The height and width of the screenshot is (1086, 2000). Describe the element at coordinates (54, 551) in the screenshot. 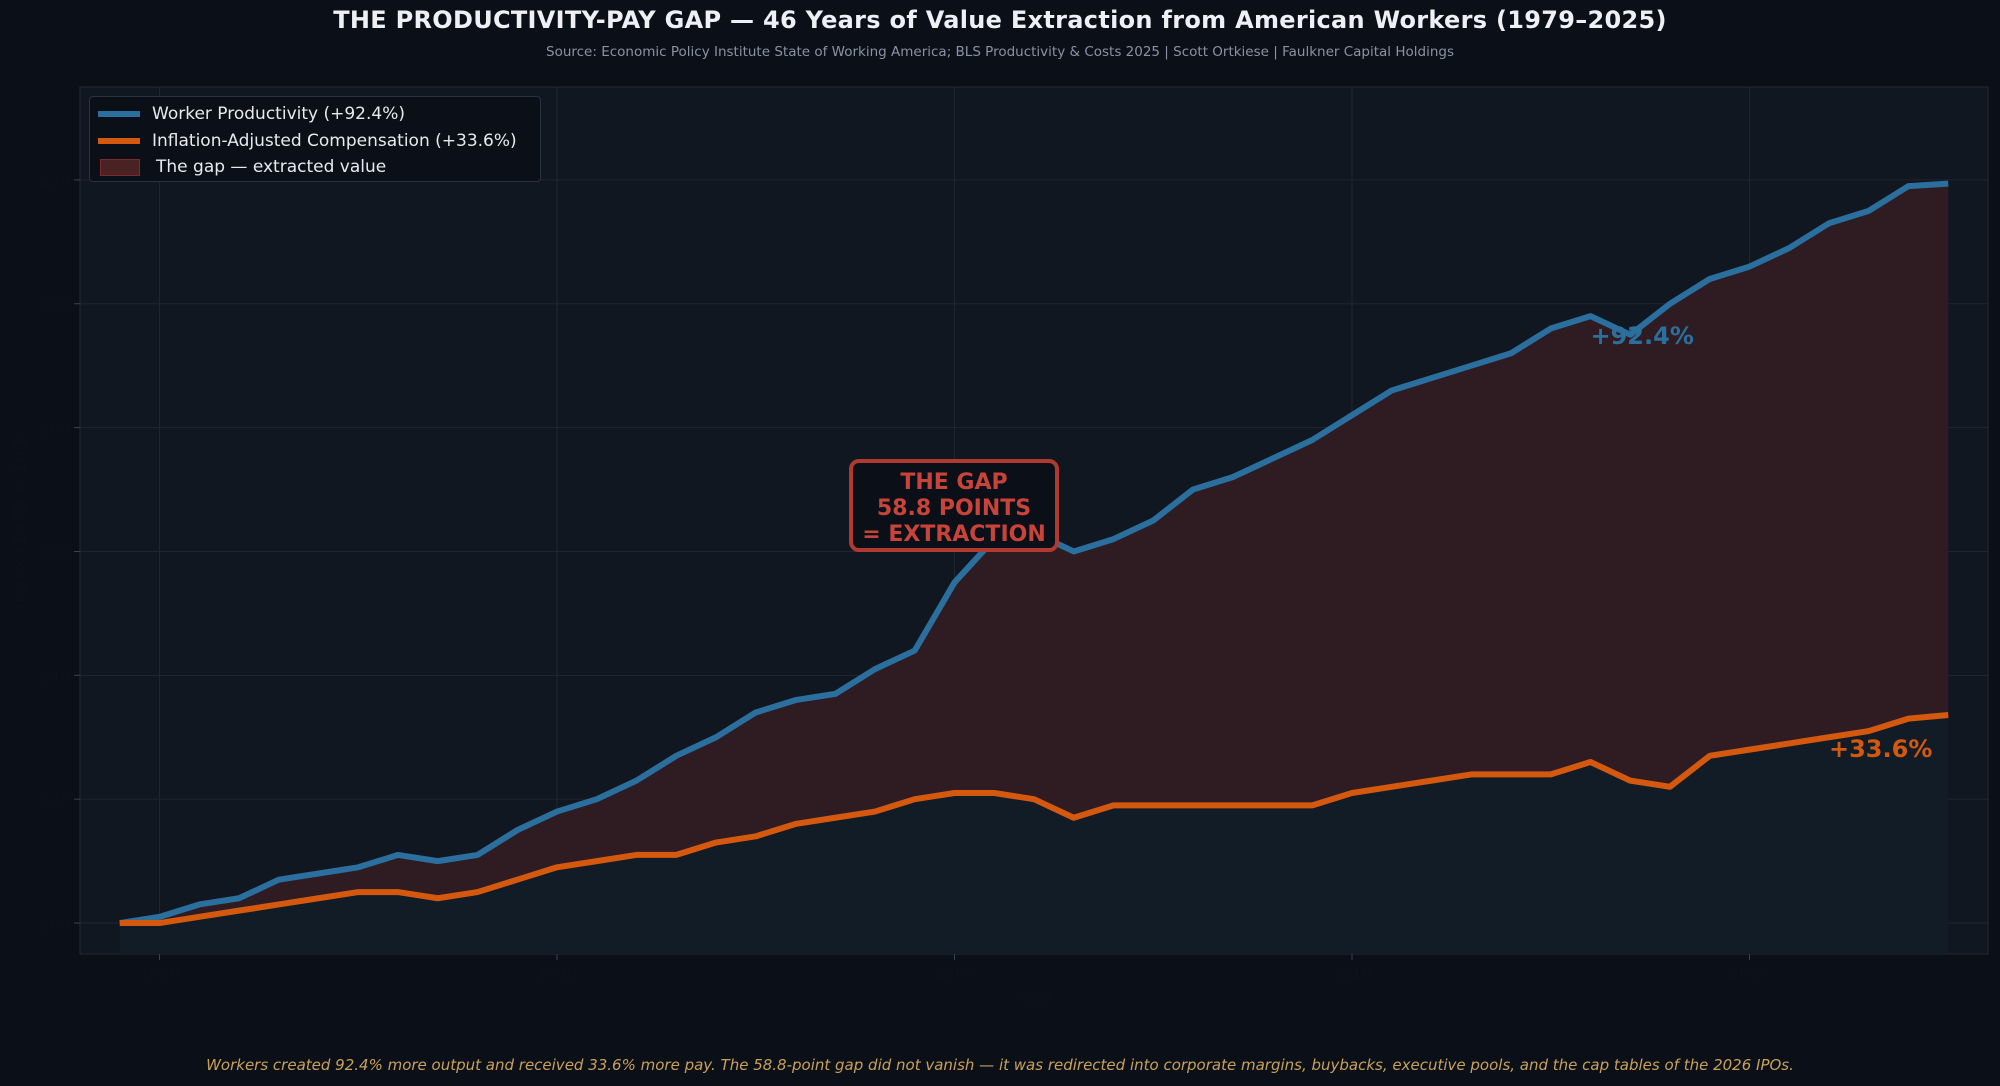

I see `y-tick-label: 160` at that location.